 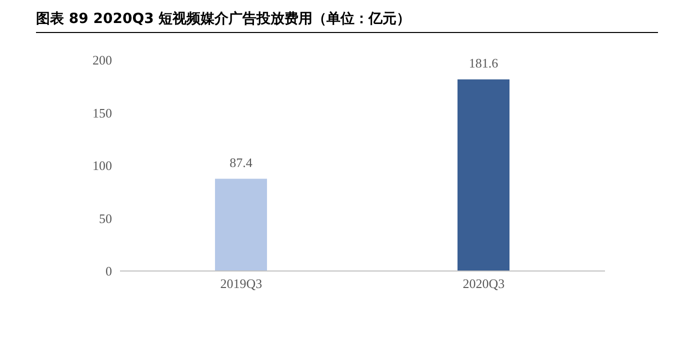 I want to click on data-label: 87.4, so click(x=241, y=162).